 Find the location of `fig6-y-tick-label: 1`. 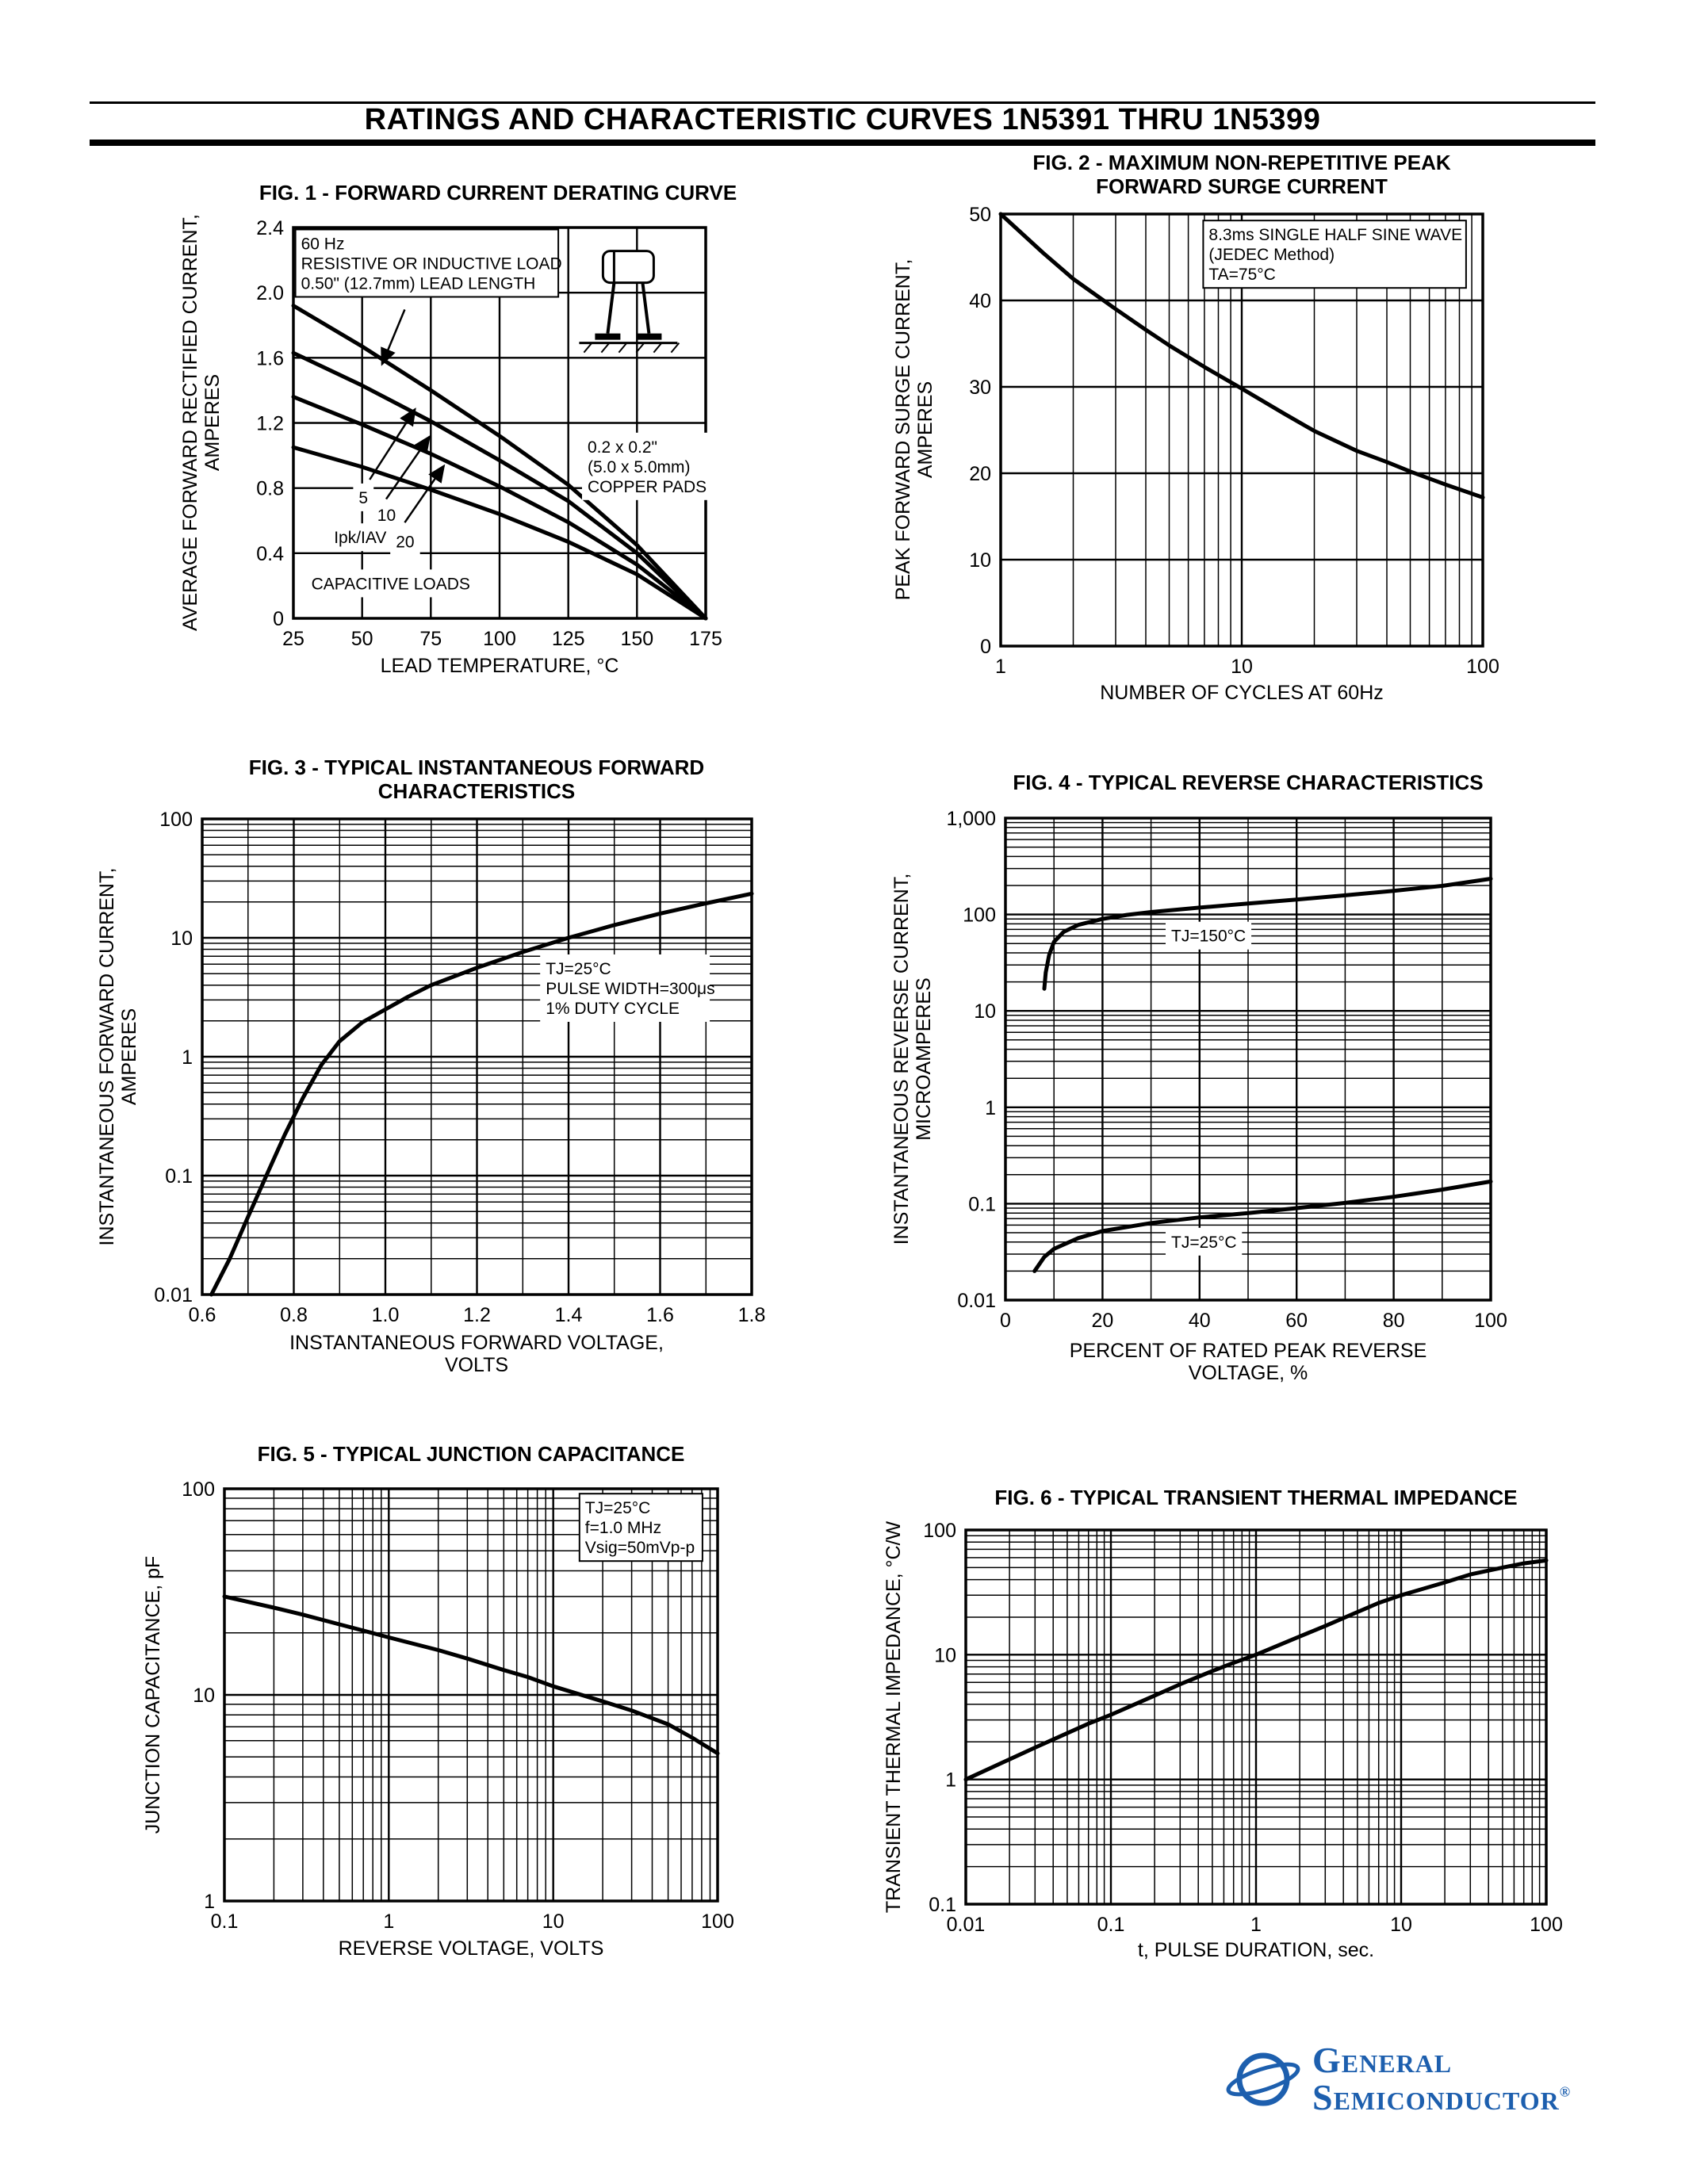

fig6-y-tick-label: 1 is located at coordinates (950, 1780).